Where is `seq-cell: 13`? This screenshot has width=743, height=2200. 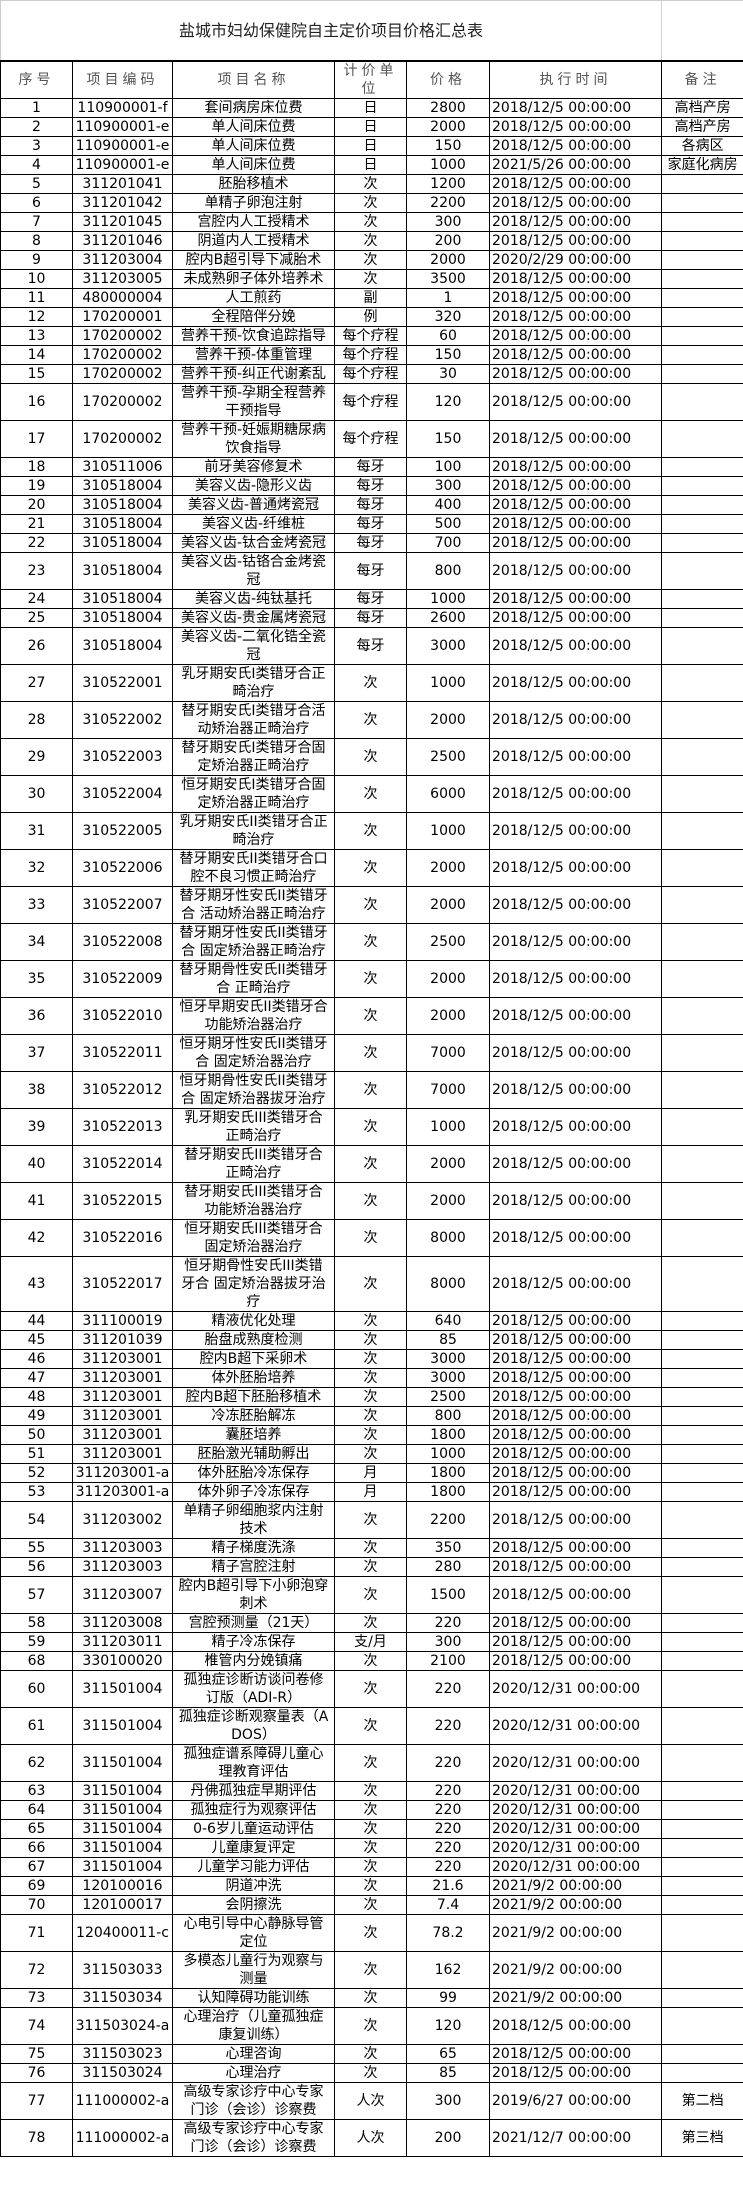
seq-cell: 13 is located at coordinates (36, 336).